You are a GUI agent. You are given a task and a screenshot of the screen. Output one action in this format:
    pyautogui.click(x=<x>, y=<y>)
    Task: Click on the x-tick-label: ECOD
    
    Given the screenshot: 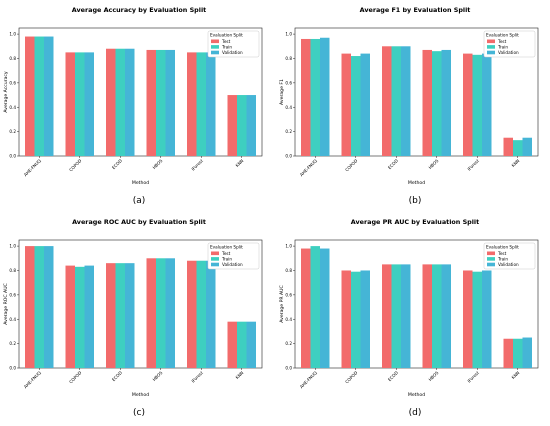 What is the action you would take?
    pyautogui.click(x=117, y=164)
    